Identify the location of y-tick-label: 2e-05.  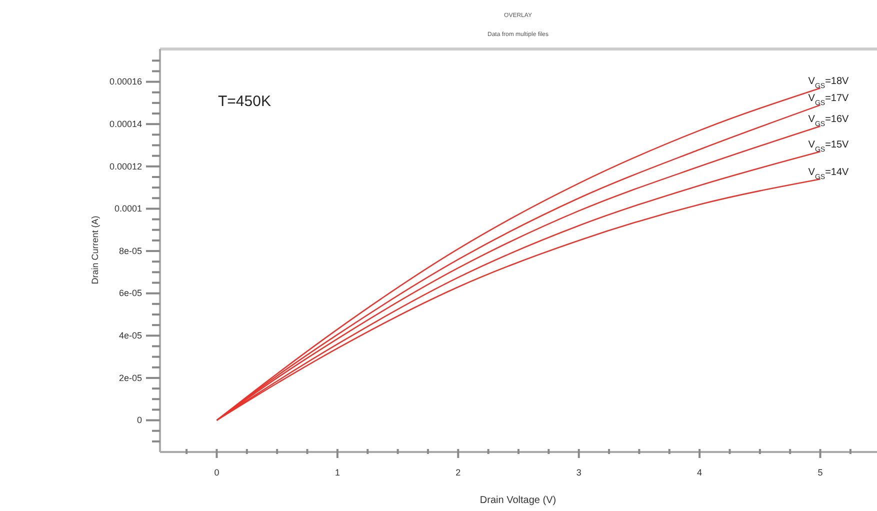
(130, 377).